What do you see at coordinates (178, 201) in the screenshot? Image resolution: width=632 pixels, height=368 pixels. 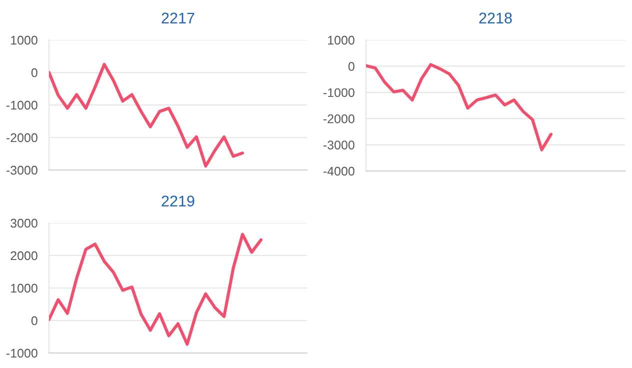 I see `chart-title: 2219` at bounding box center [178, 201].